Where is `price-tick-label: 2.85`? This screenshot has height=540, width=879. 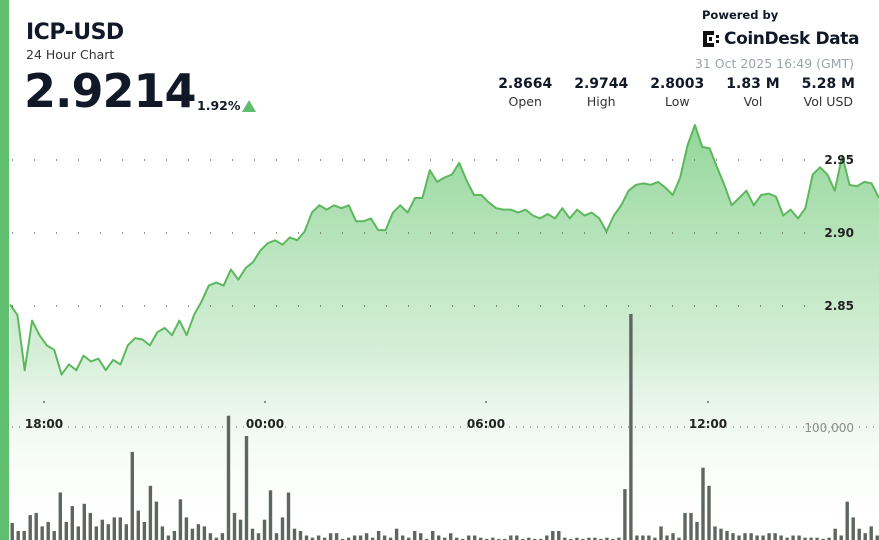
price-tick-label: 2.85 is located at coordinates (839, 306).